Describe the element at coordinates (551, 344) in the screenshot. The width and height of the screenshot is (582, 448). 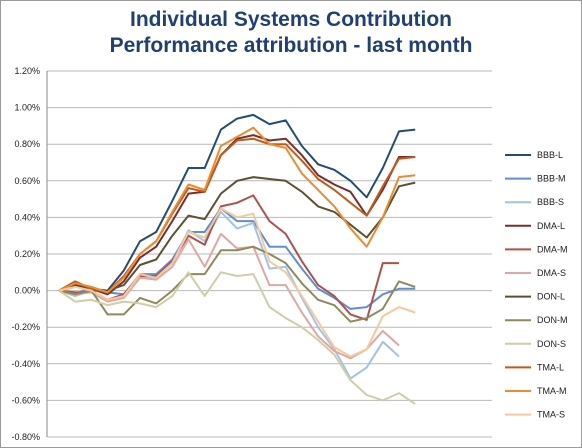
I see `legend-label: DON-S` at that location.